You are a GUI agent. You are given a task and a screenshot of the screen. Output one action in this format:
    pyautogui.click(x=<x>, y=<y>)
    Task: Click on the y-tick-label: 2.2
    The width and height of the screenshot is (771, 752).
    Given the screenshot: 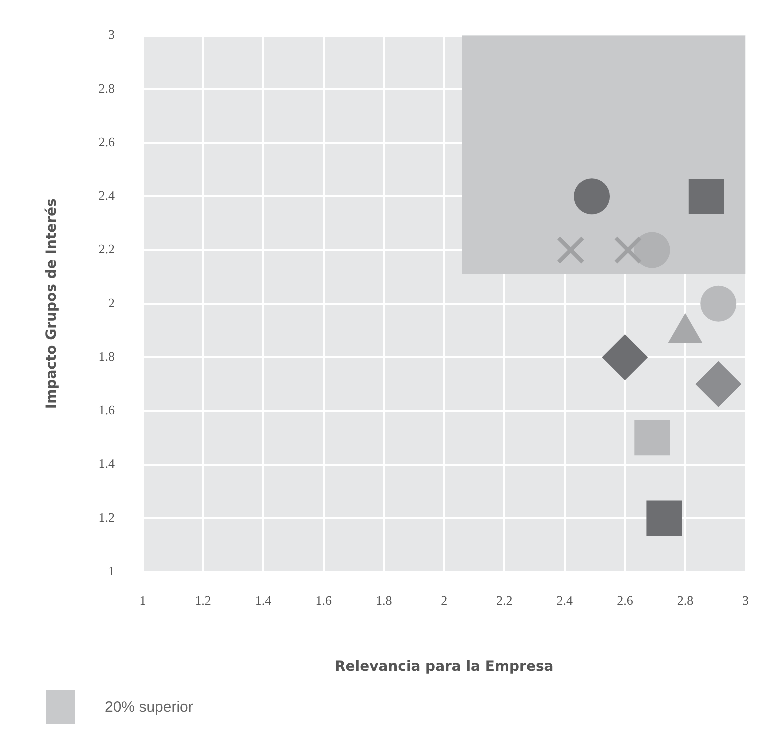 What is the action you would take?
    pyautogui.click(x=106, y=249)
    